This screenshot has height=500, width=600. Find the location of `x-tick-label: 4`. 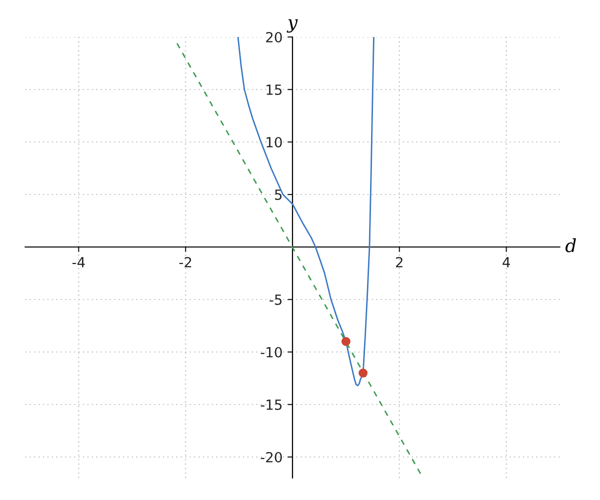

x-tick-label: 4 is located at coordinates (506, 262).